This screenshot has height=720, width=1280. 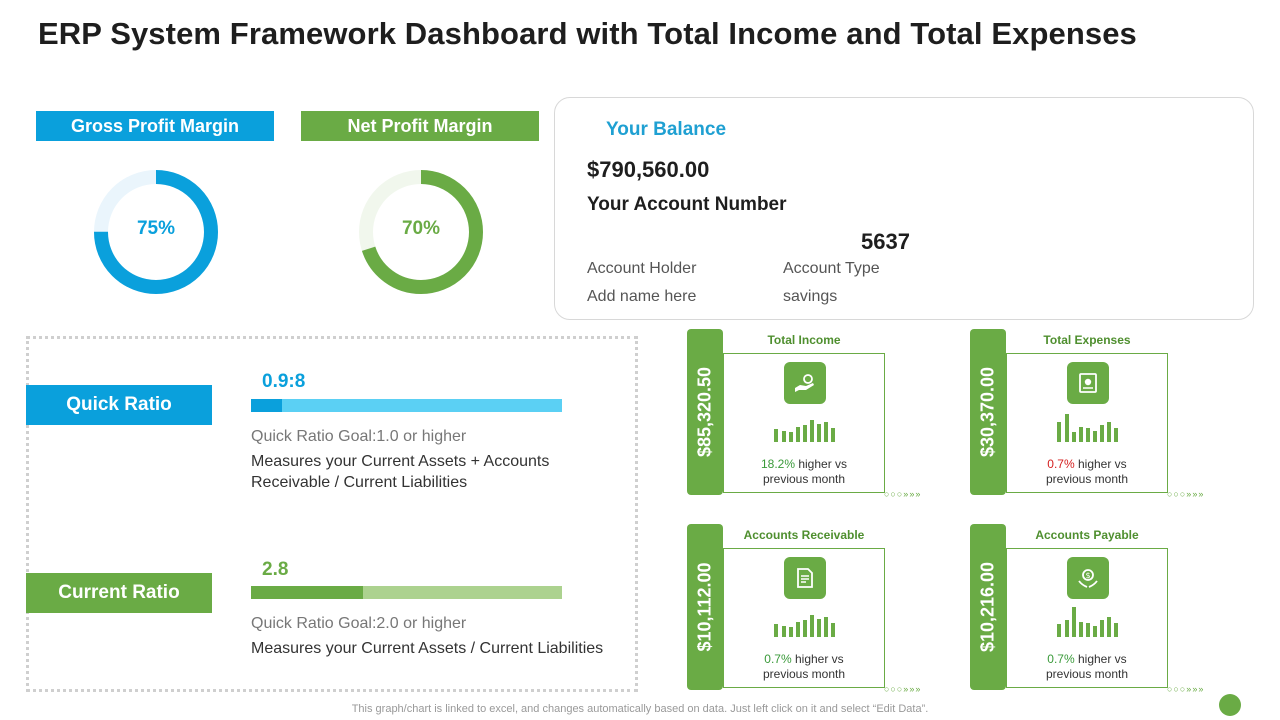 What do you see at coordinates (642, 268) in the screenshot?
I see `account-holder-label: Account Holder` at bounding box center [642, 268].